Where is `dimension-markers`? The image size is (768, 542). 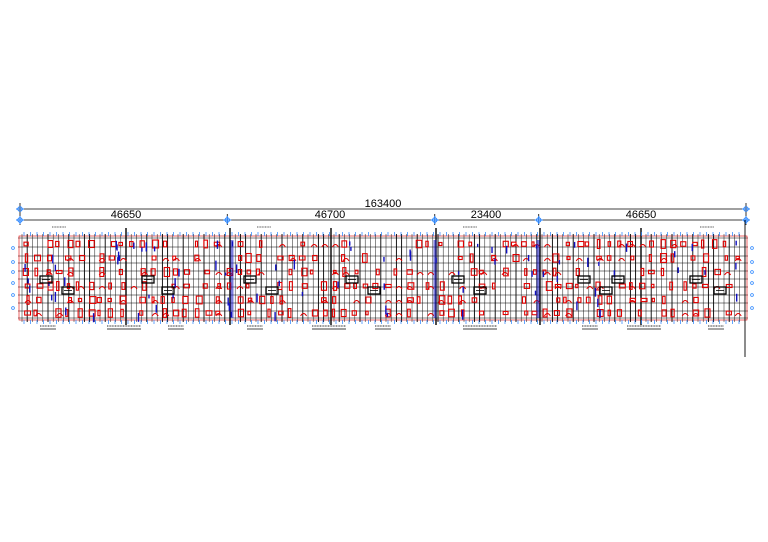
dimension-markers is located at coordinates (383, 214).